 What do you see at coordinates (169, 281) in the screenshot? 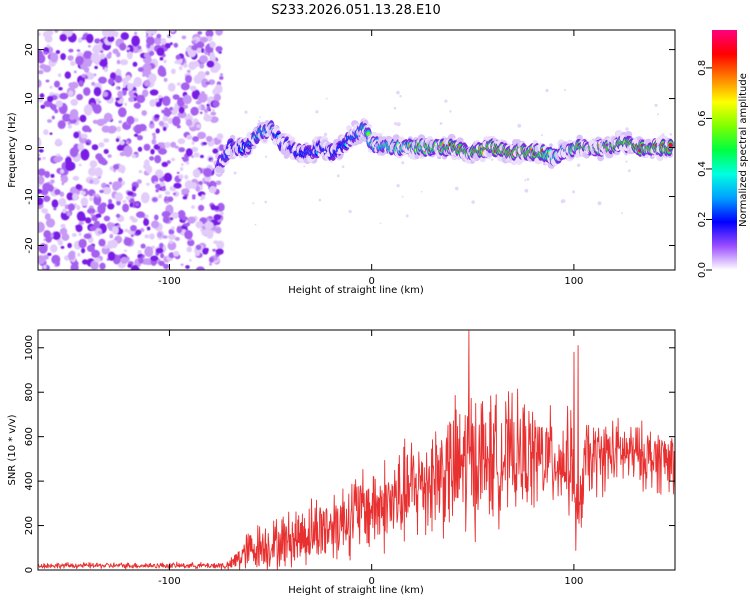
I see `x-tick-label: -100` at bounding box center [169, 281].